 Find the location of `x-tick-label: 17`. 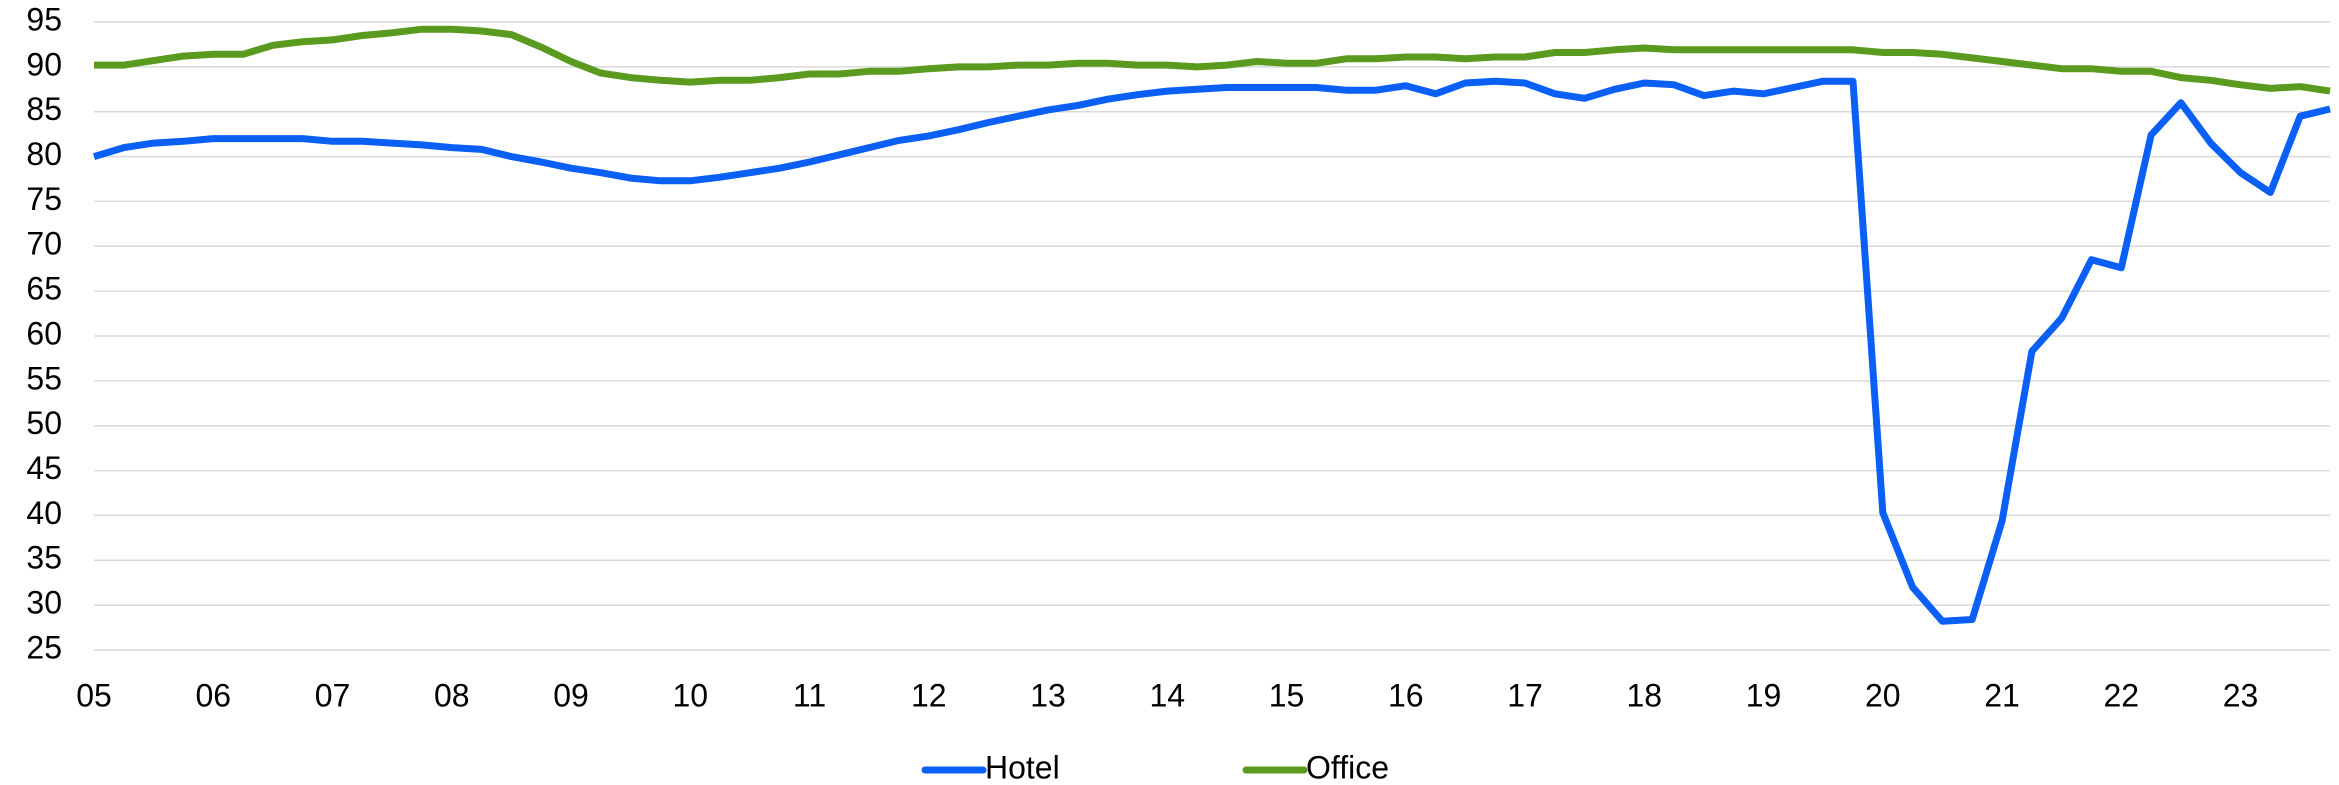

x-tick-label: 17 is located at coordinates (1525, 695).